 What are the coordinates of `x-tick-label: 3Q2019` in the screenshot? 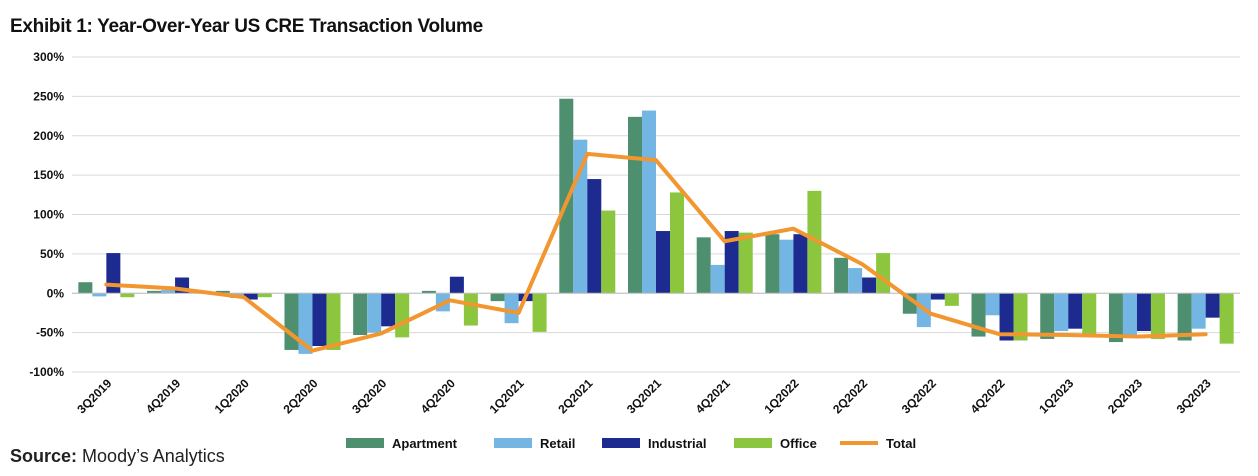 It's located at (94, 396).